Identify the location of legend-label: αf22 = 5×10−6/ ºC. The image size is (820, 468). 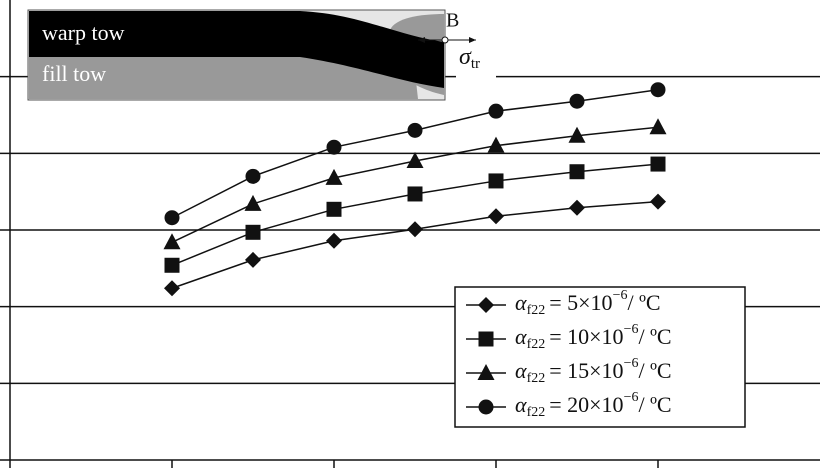
(588, 303).